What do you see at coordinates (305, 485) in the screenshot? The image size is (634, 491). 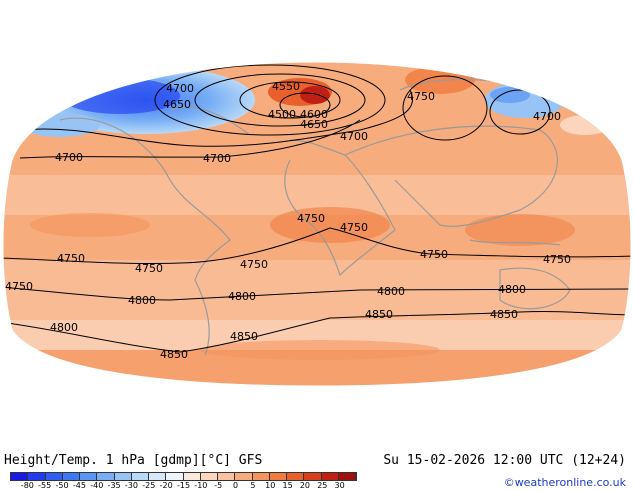 I see `legend-tick-label: 20` at bounding box center [305, 485].